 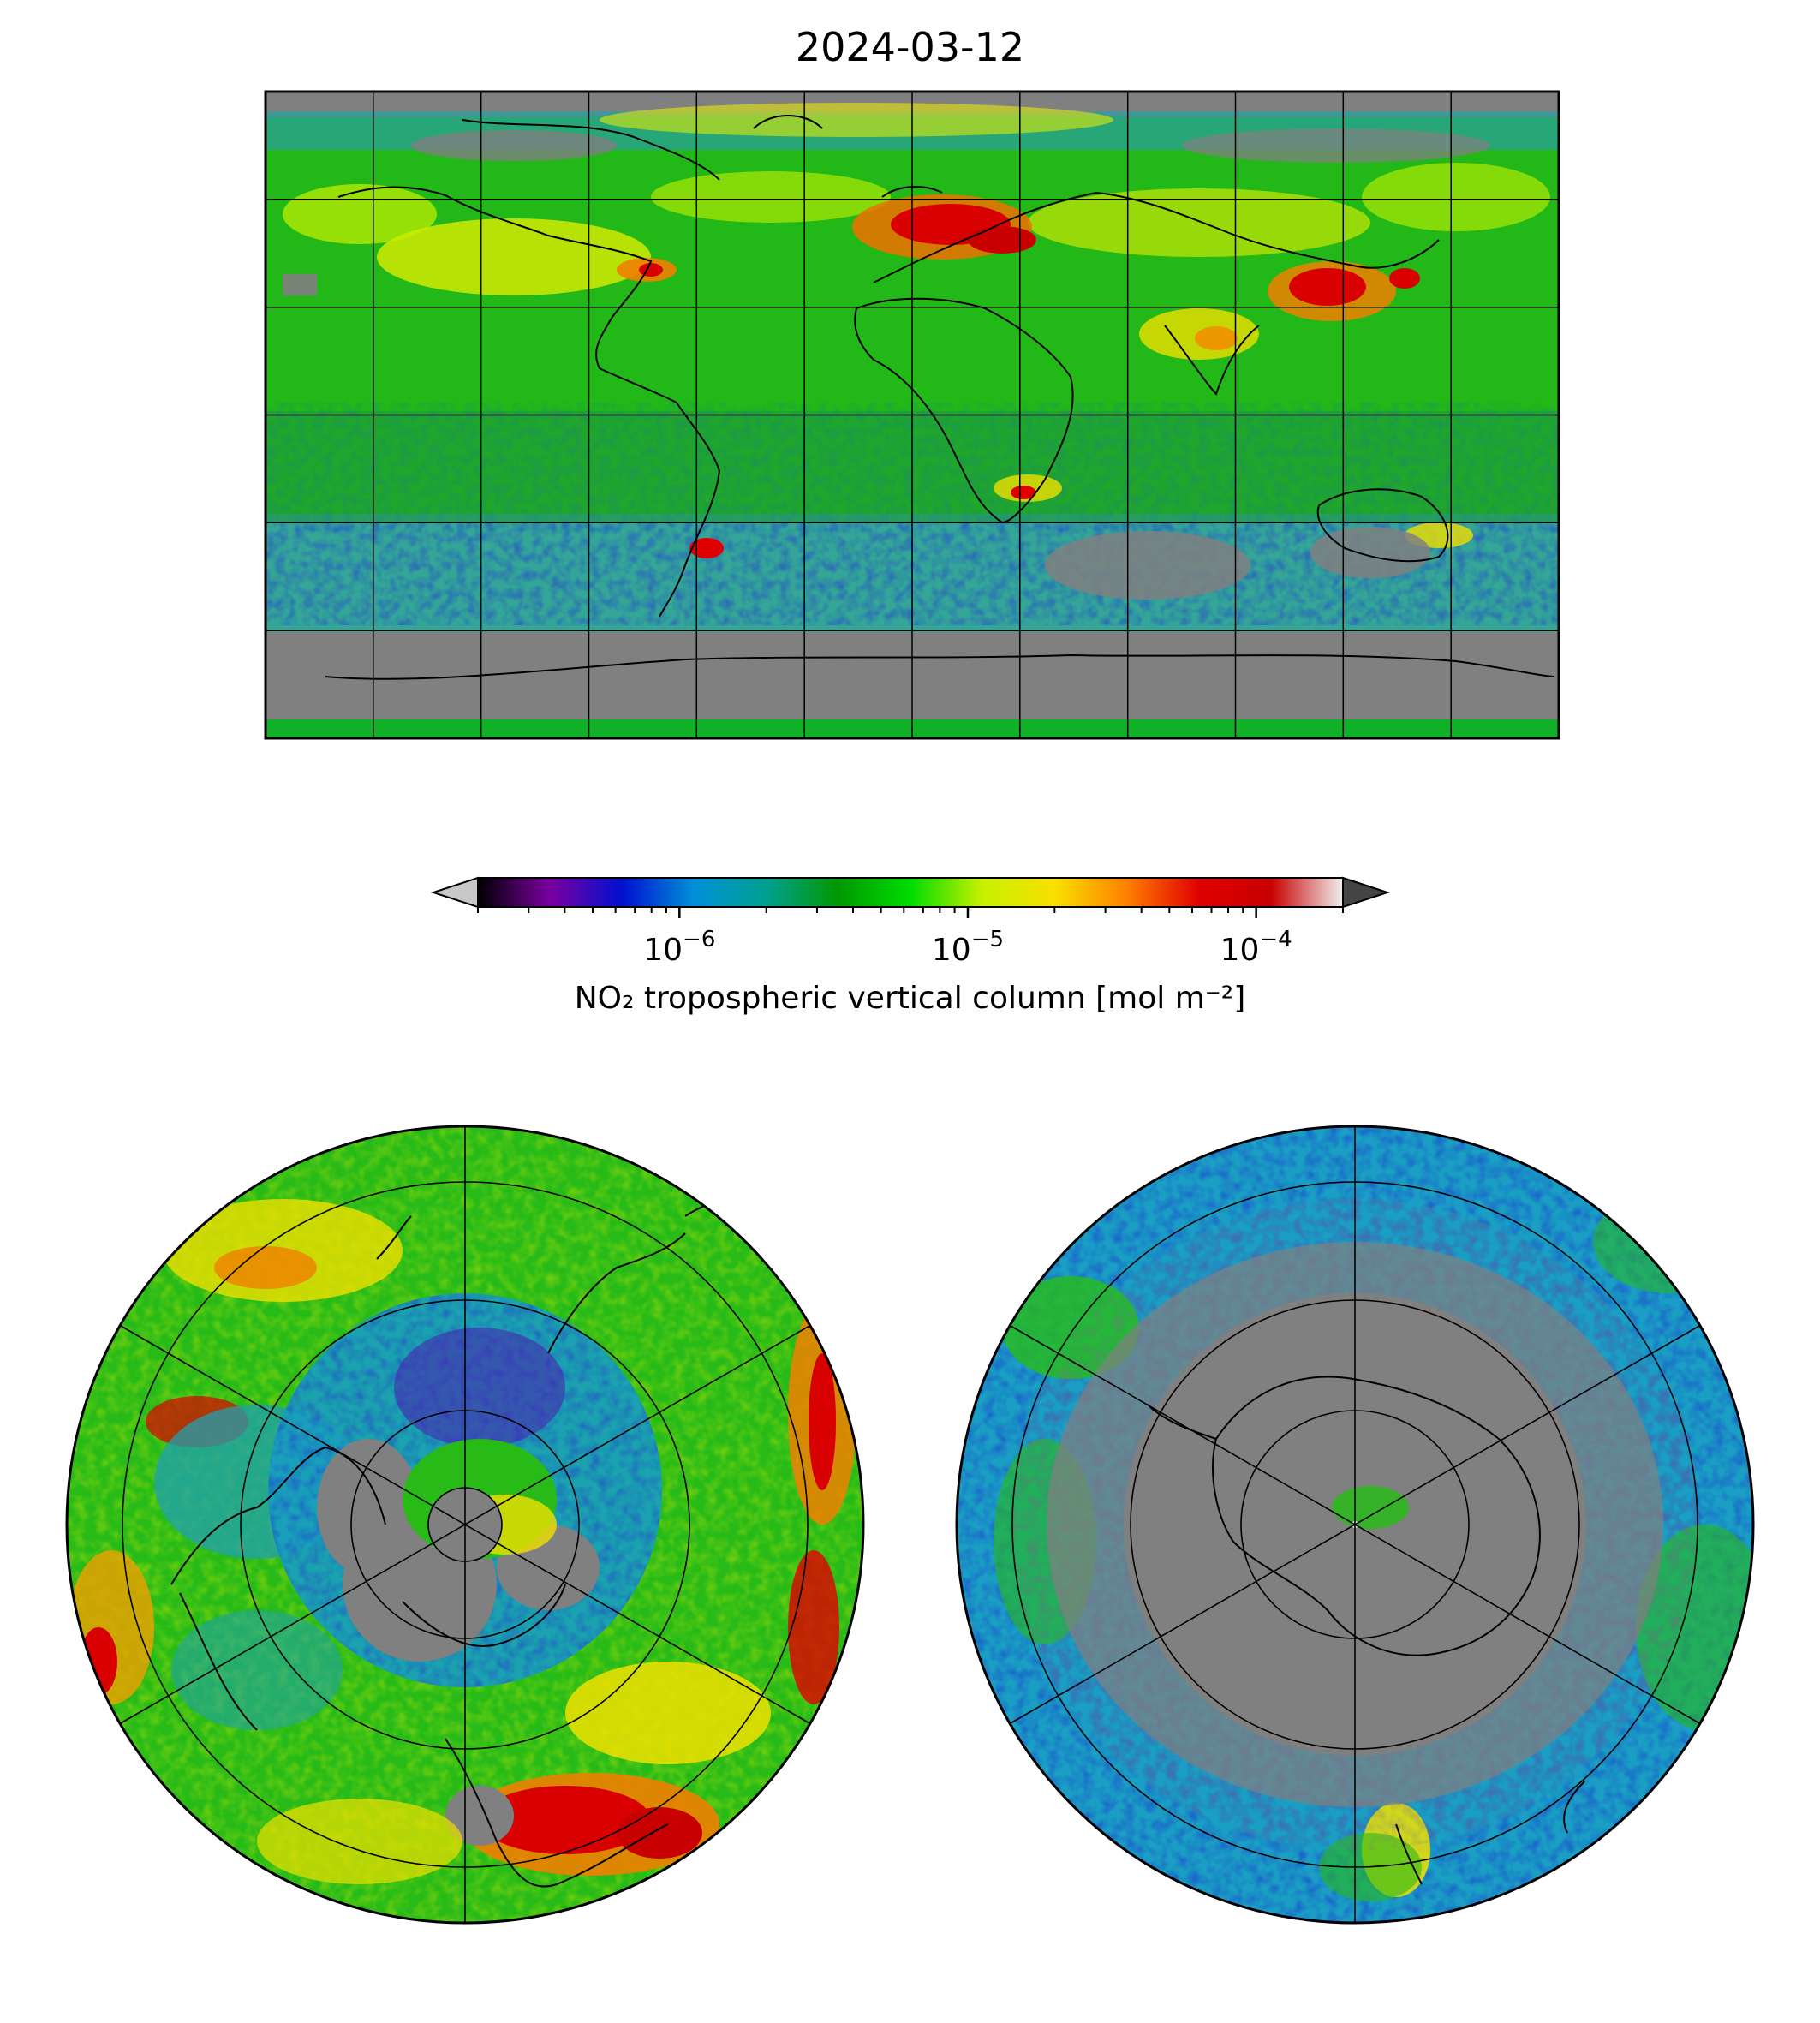 What do you see at coordinates (679, 947) in the screenshot?
I see `colorbar-tick-label: 10⁻⁶` at bounding box center [679, 947].